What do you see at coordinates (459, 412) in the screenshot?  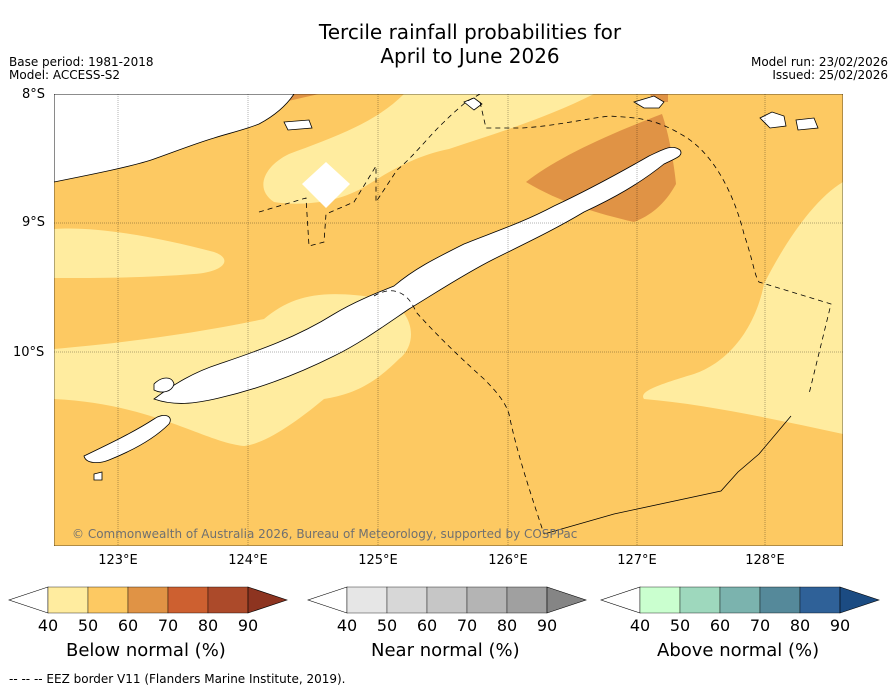 I see `eez-border-timor-leste-south` at bounding box center [459, 412].